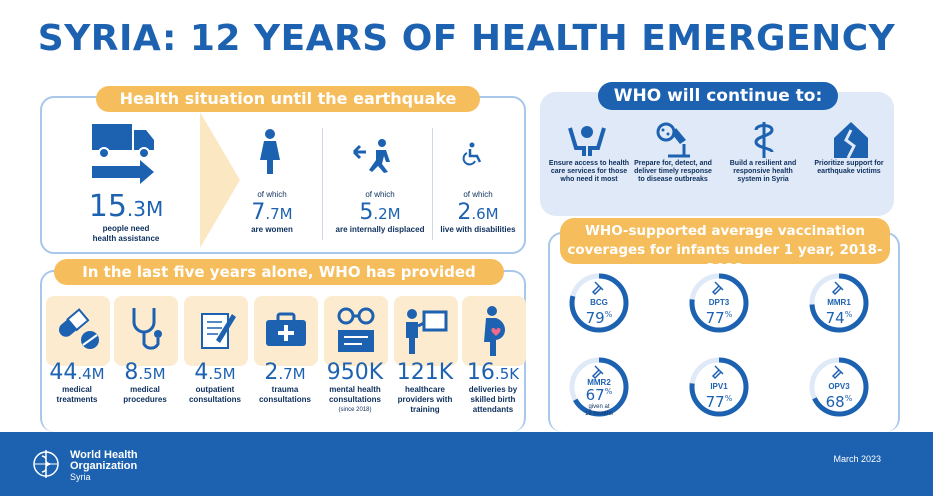  I want to click on who-org-line-2: Organization, so click(104, 466).